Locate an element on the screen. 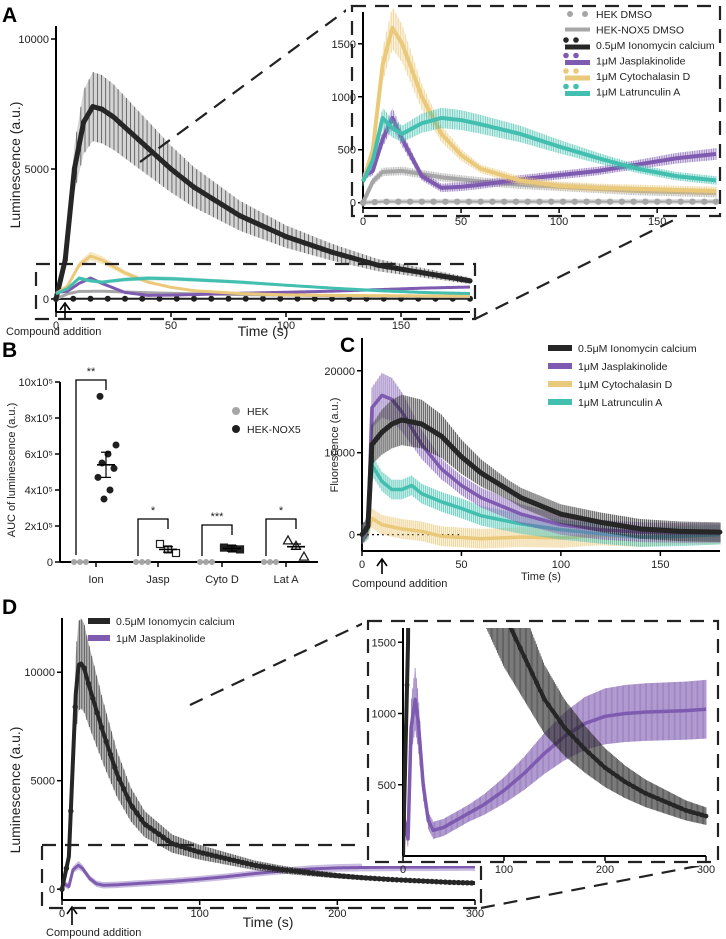 The image size is (726, 939). panel-c-0-5-m-ionomycin-calcium-markers is located at coordinates (541, 477).